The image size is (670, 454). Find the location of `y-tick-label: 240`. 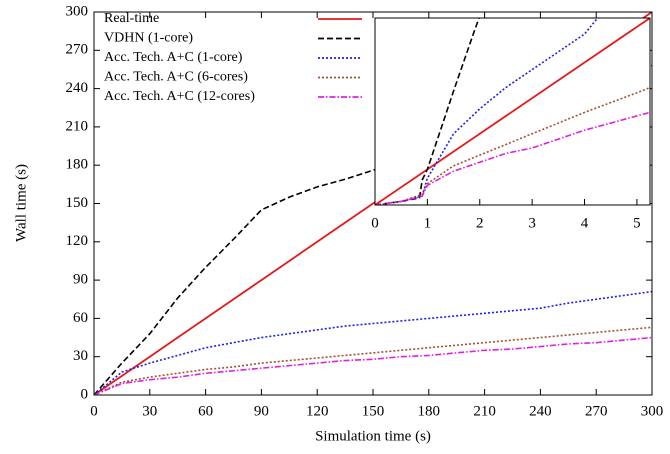

y-tick-label: 240 is located at coordinates (77, 88).